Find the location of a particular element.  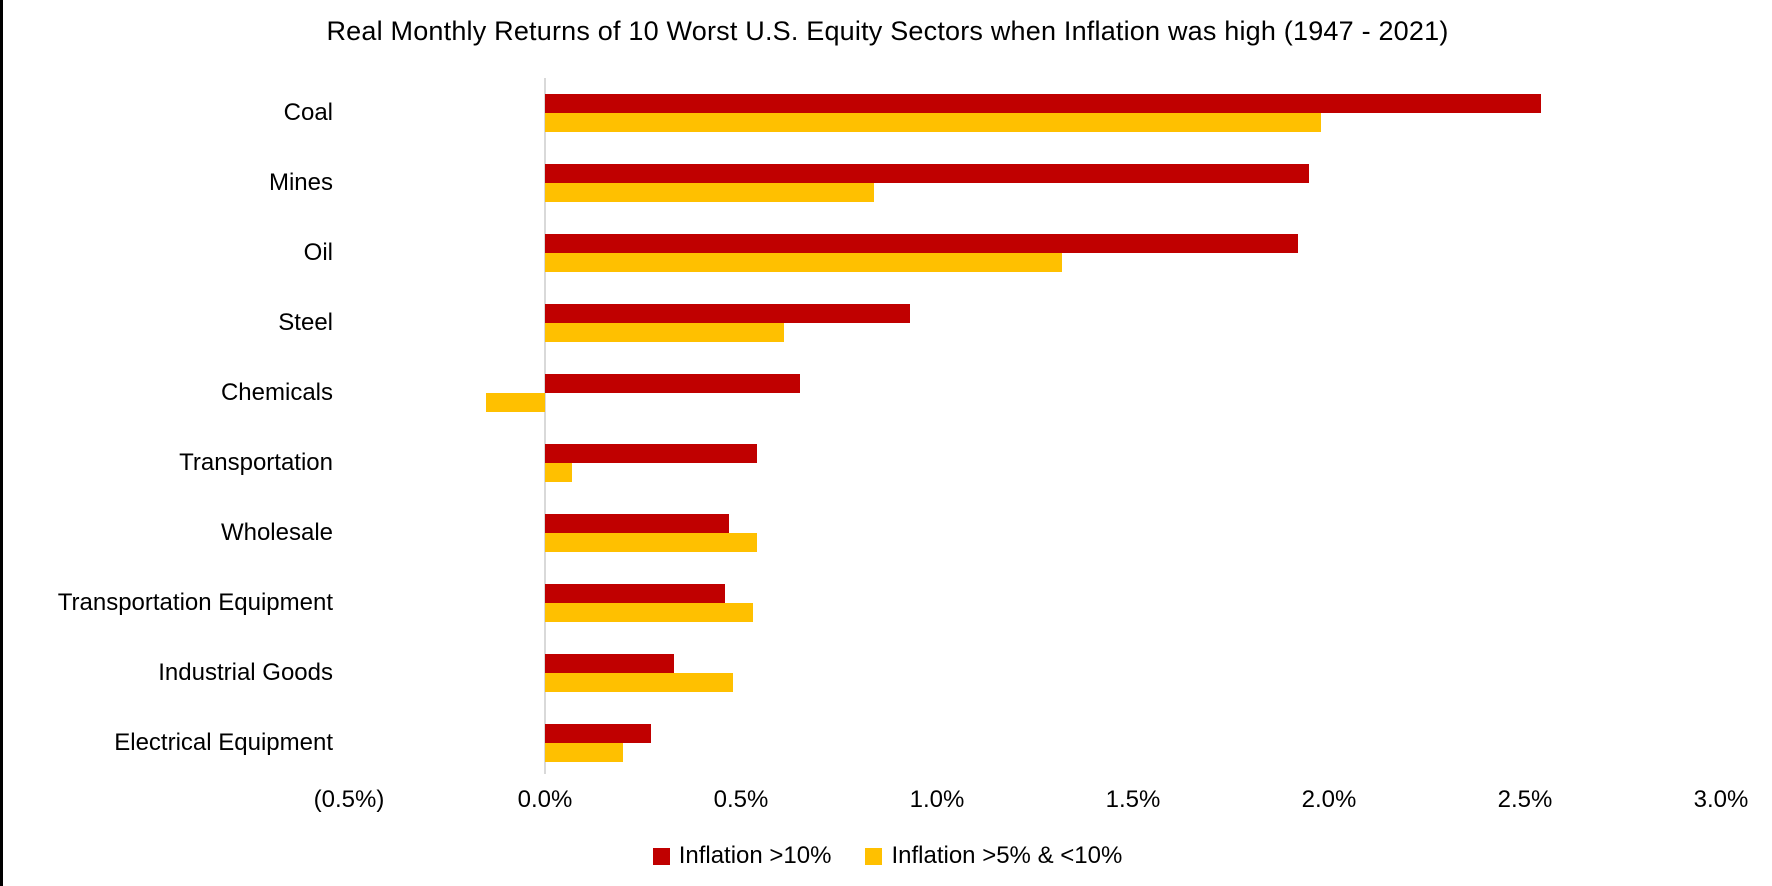

legend-label-inflation-5to10: Inflation >5% & <10% is located at coordinates (1007, 855).